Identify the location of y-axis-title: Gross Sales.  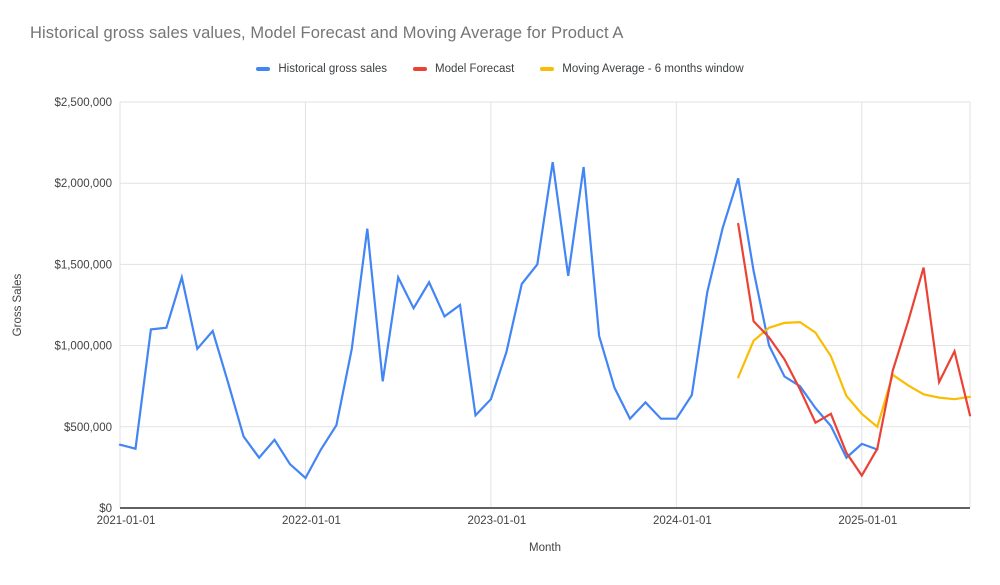
(18, 305).